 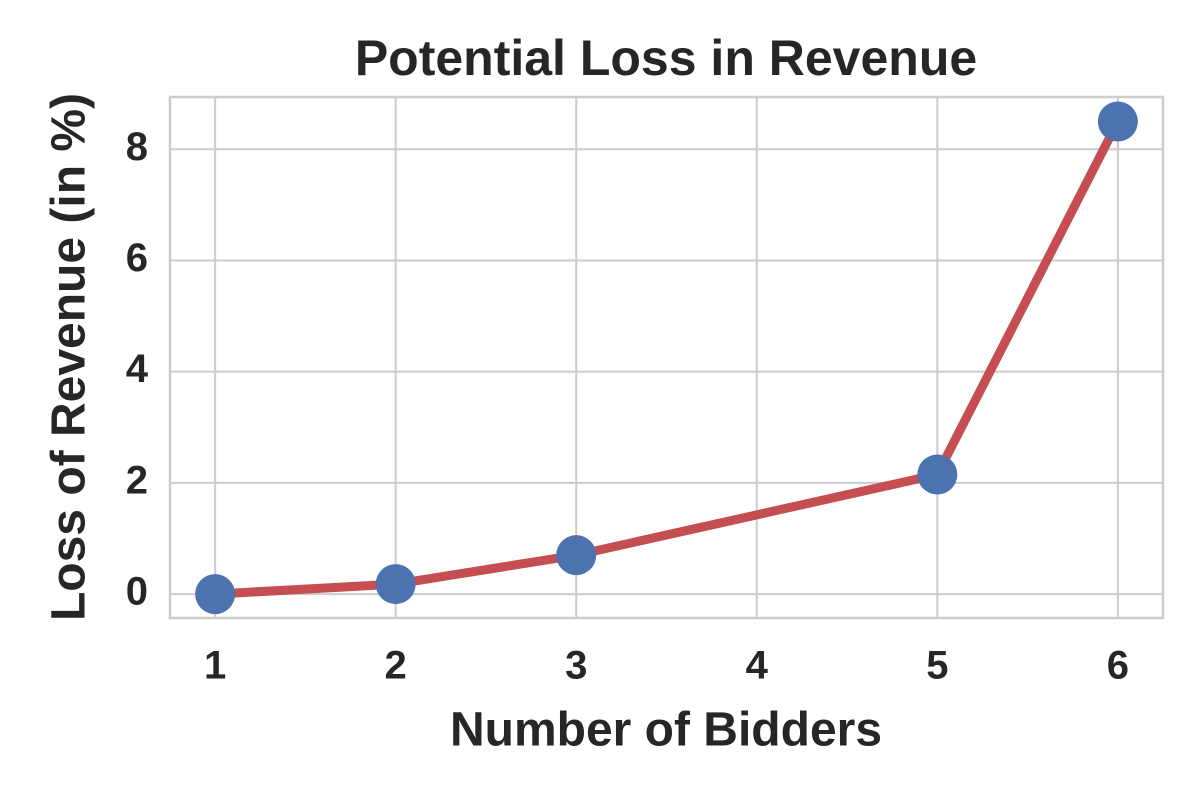 I want to click on y-tick-label: 4, so click(x=137, y=369).